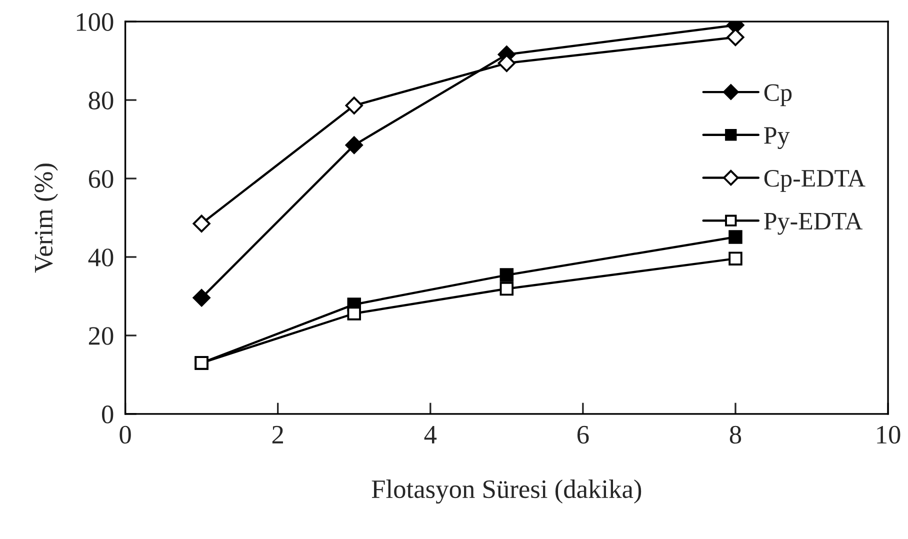  Describe the element at coordinates (583, 435) in the screenshot. I see `x-tick-label: 6` at that location.